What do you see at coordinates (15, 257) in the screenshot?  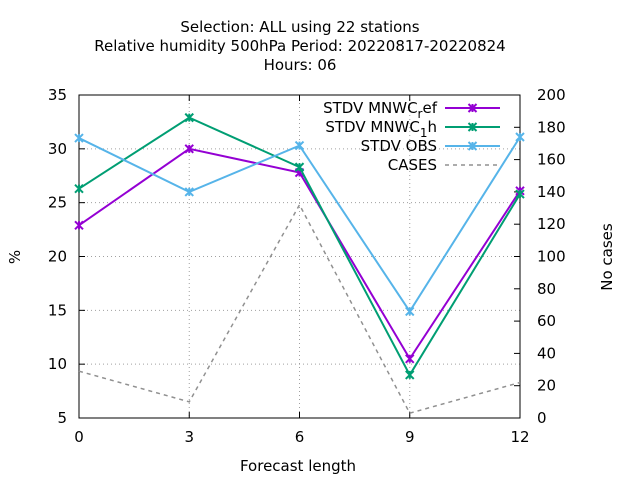 I see `y-axis-label: %` at bounding box center [15, 257].